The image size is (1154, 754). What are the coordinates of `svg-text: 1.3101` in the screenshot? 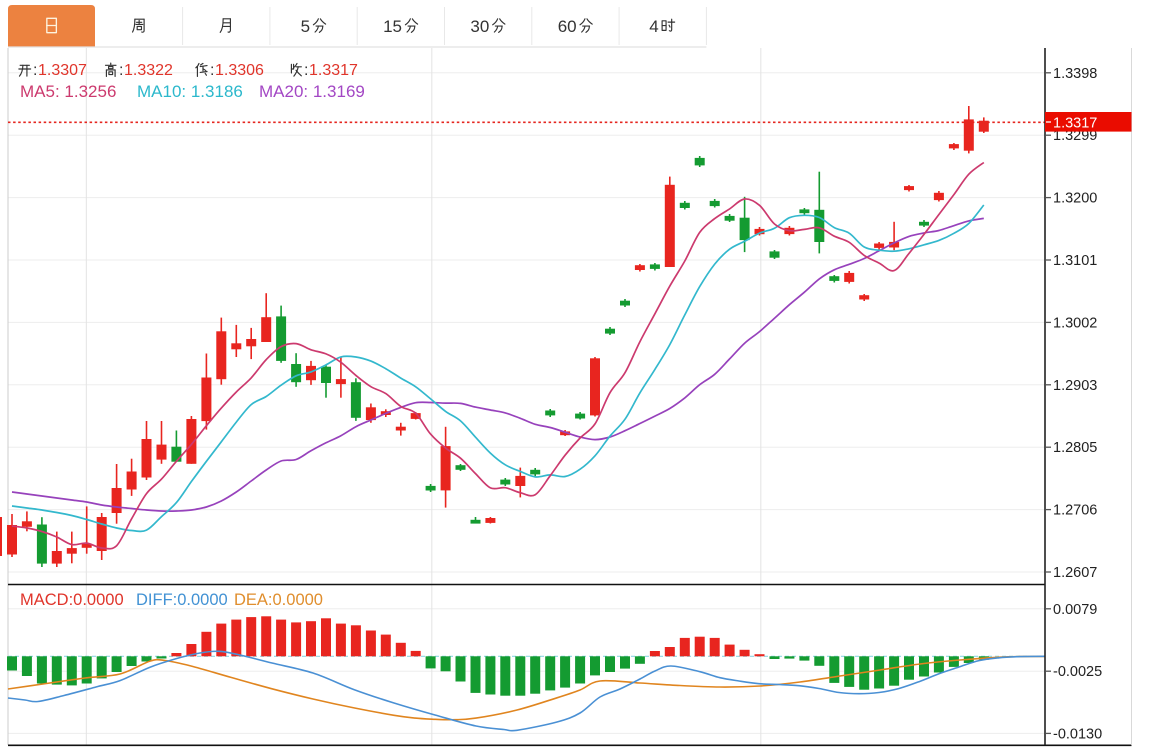 It's located at (1075, 261).